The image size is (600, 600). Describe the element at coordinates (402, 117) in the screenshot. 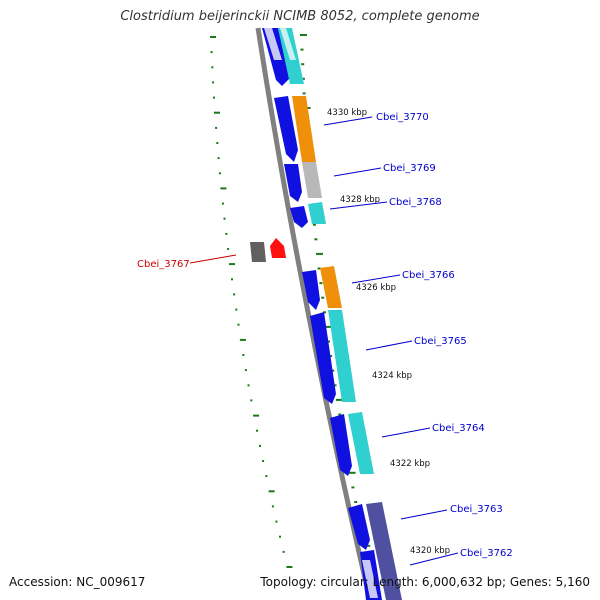

I see `gene-label-cbei-3770: Cbei_3770` at that location.